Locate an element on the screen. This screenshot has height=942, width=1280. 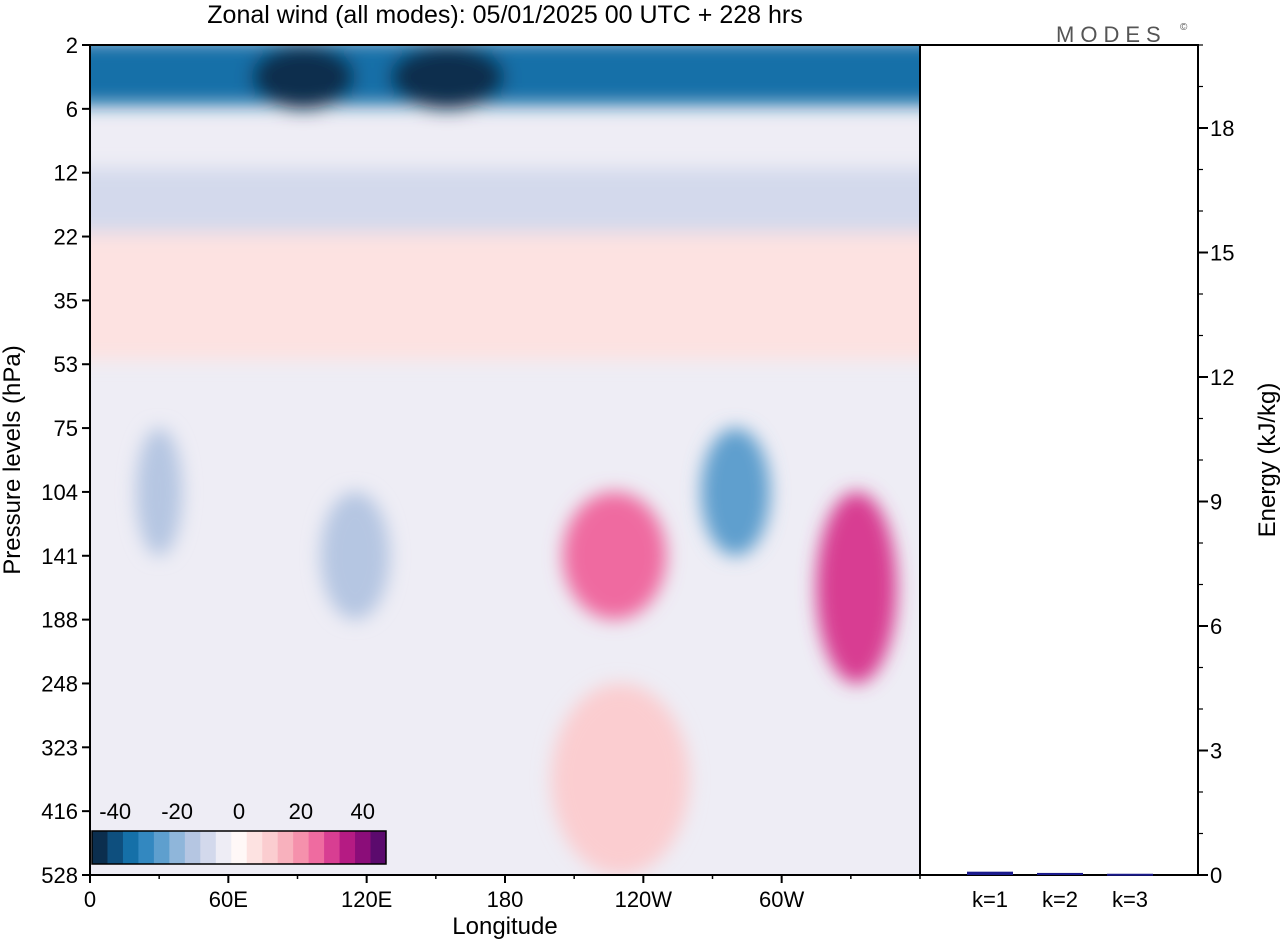
energy-x-label: k=1 is located at coordinates (990, 899).